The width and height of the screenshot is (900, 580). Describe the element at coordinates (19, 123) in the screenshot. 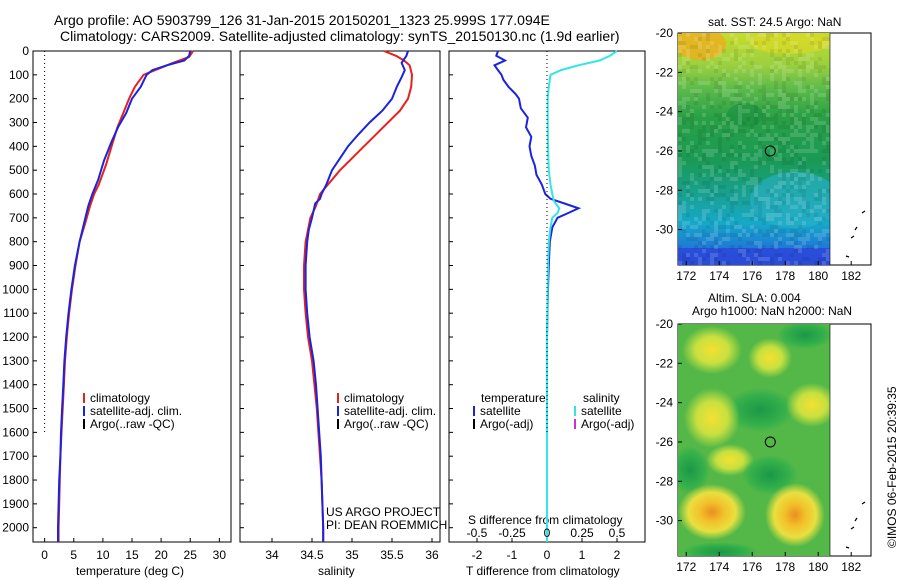

I see `depth-tick-label: 300` at that location.